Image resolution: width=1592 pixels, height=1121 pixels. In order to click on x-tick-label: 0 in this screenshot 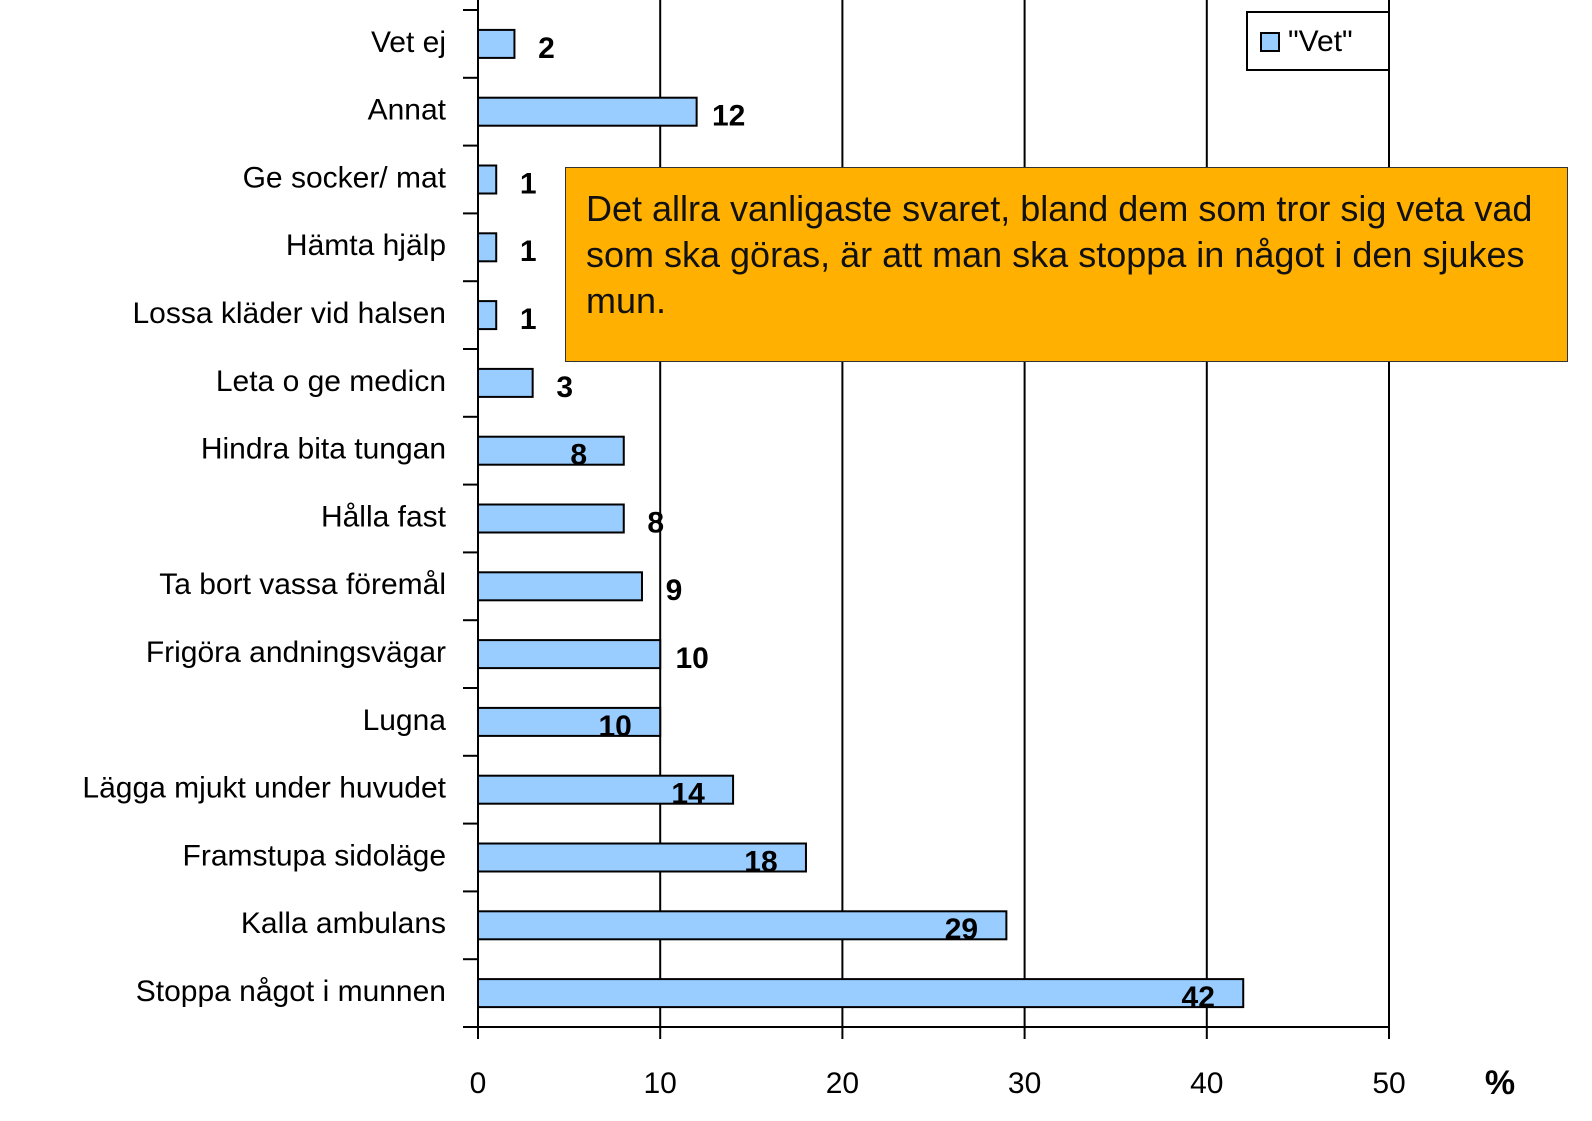, I will do `click(478, 1083)`.